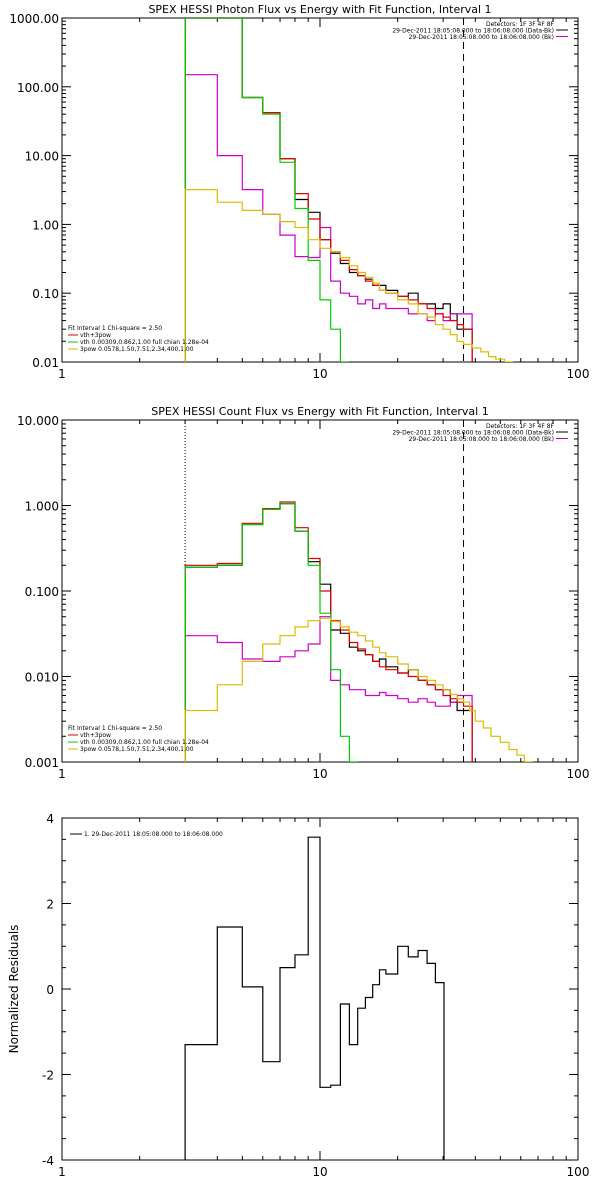 Image resolution: width=600 pixels, height=1204 pixels. Describe the element at coordinates (50, 905) in the screenshot. I see `y-tick-label: 2` at that location.